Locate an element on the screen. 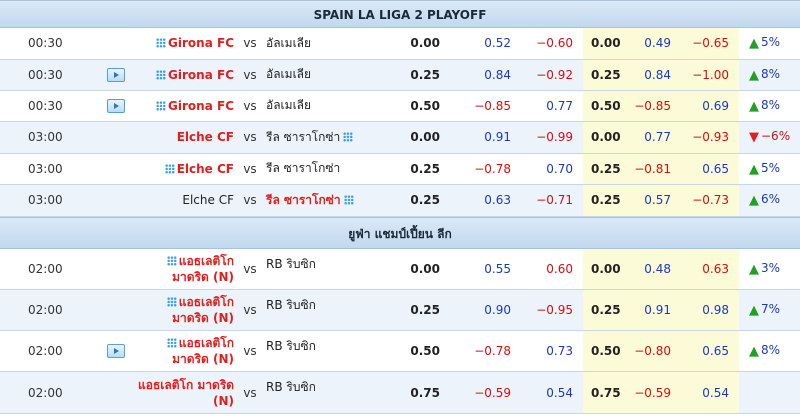 This screenshot has height=420, width=800. away-odds-full: 0.77 is located at coordinates (559, 105).